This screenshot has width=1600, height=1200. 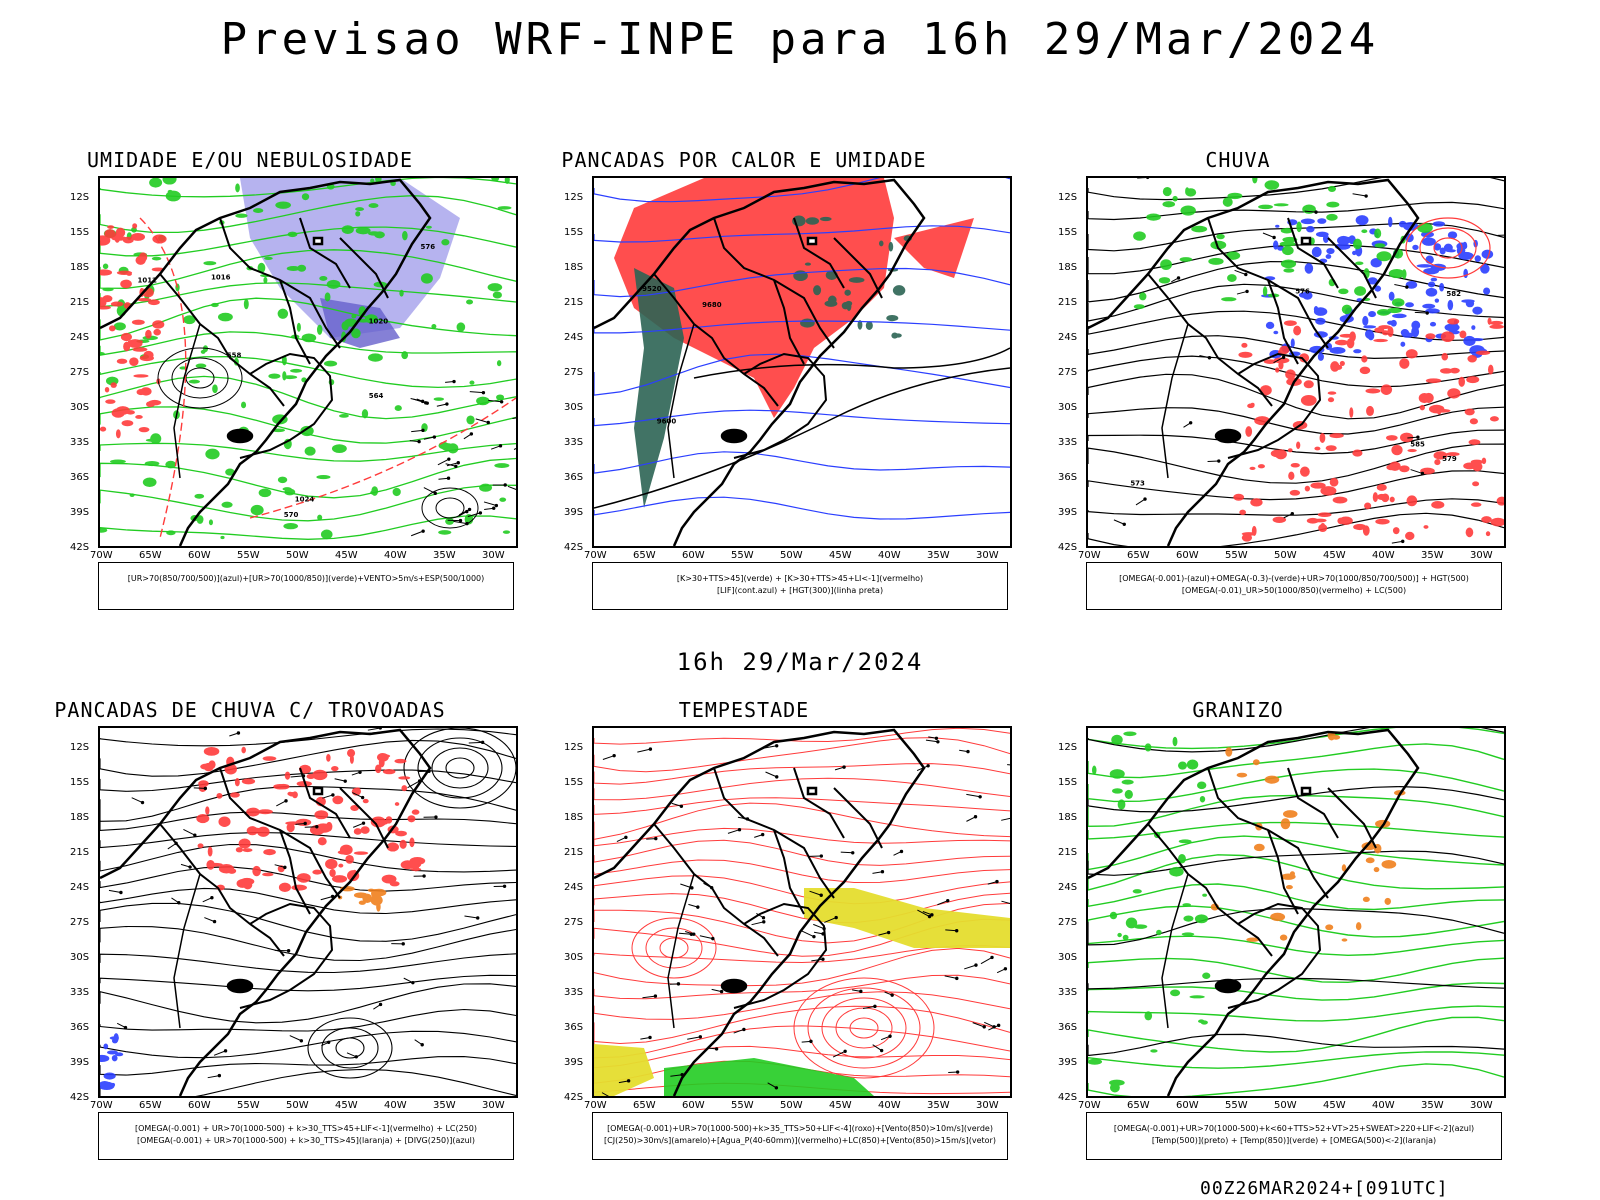 What do you see at coordinates (674, 948) in the screenshot?
I see `pw-west-ring` at bounding box center [674, 948].